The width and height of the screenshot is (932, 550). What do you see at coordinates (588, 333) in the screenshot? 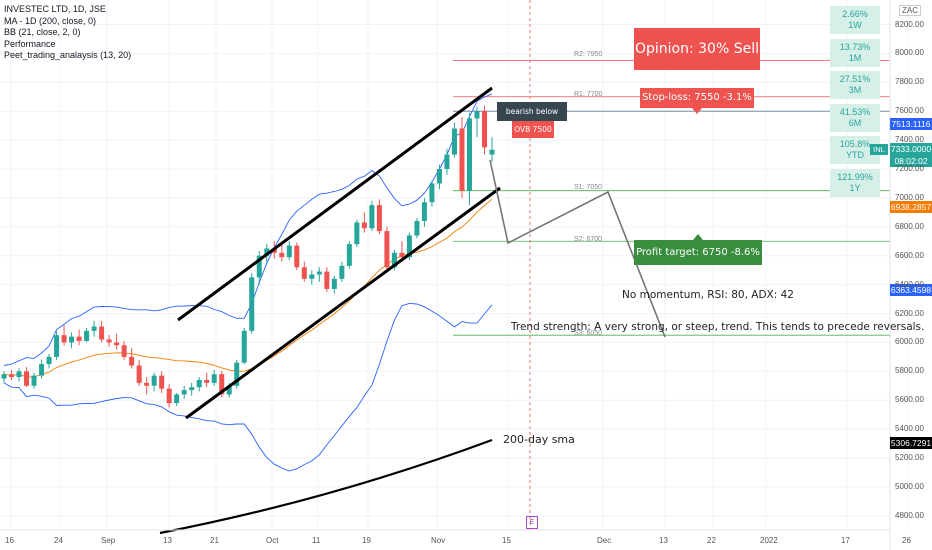
I see `pivot-s3: S3: 6050` at bounding box center [588, 333].